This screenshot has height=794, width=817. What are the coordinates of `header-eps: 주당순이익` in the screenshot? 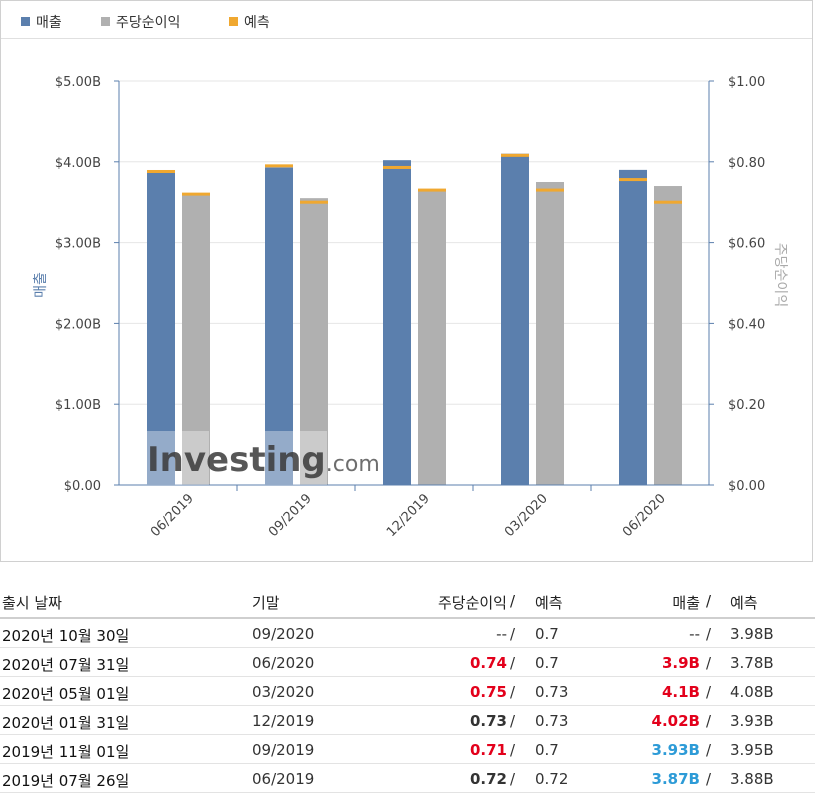 It's located at (472, 603).